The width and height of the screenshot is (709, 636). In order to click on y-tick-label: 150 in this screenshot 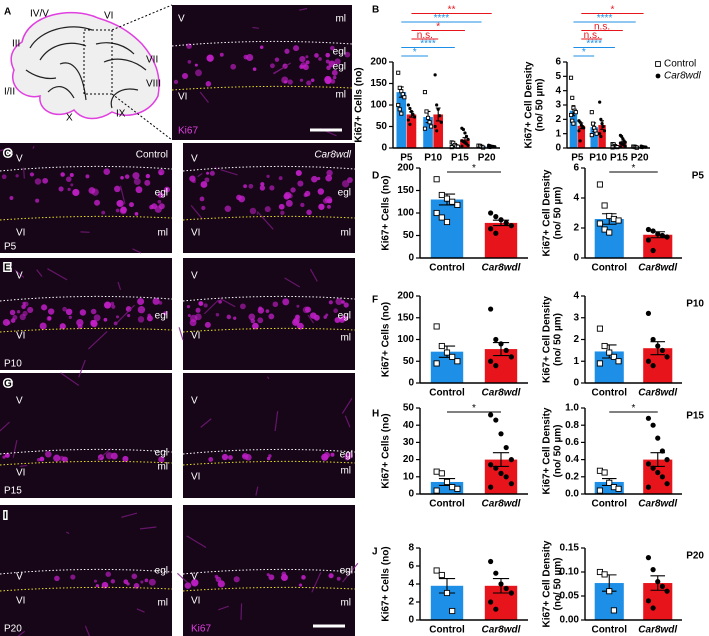, I will do `click(405, 190)`.